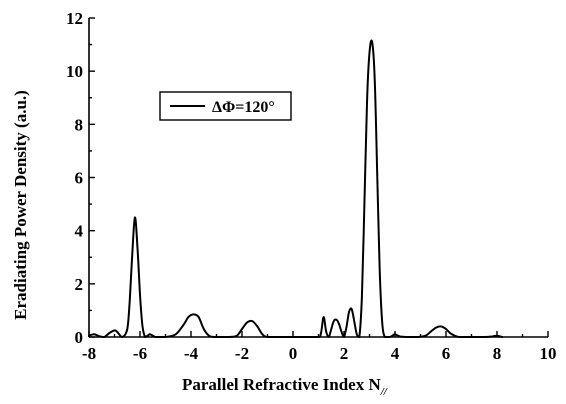 The height and width of the screenshot is (404, 566). Describe the element at coordinates (319, 347) in the screenshot. I see `x-axis-ticks: -8 -6 -4 -2 0 2 4 6 8 10` at that location.